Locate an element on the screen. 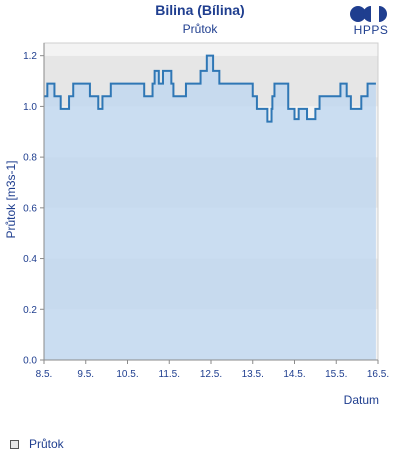 This screenshot has height=460, width=400. legend-label: Průtok is located at coordinates (46, 444).